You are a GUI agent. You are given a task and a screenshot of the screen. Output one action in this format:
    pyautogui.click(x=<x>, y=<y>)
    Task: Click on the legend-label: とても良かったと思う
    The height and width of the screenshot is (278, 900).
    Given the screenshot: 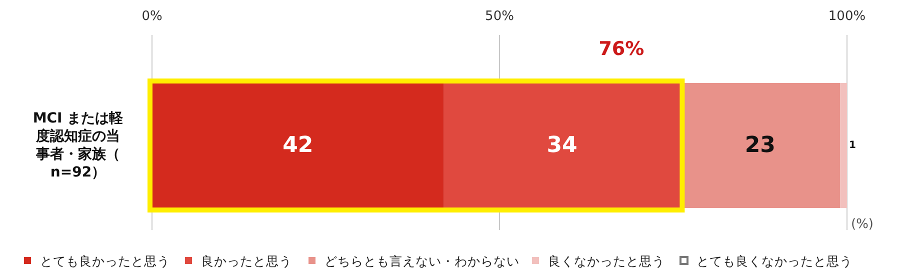 What is the action you would take?
    pyautogui.click(x=105, y=261)
    